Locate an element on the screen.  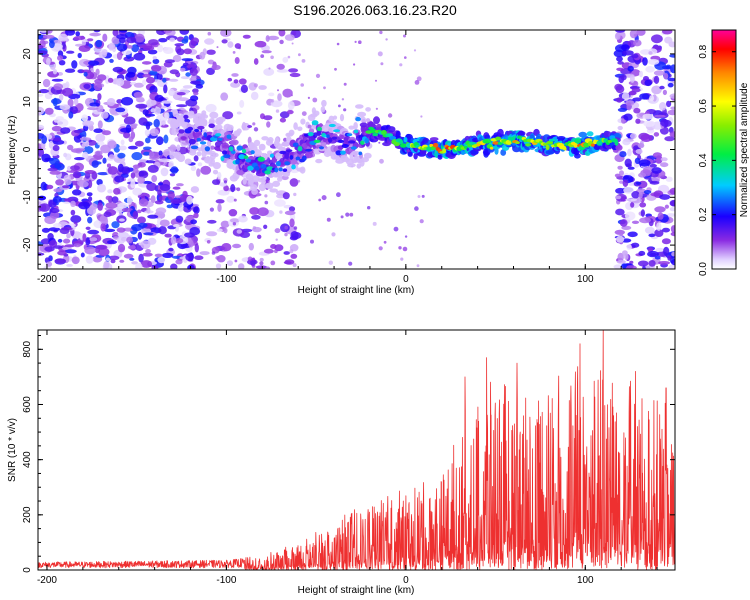
spectrogram-ytick-label: 0 is located at coordinates (27, 149).